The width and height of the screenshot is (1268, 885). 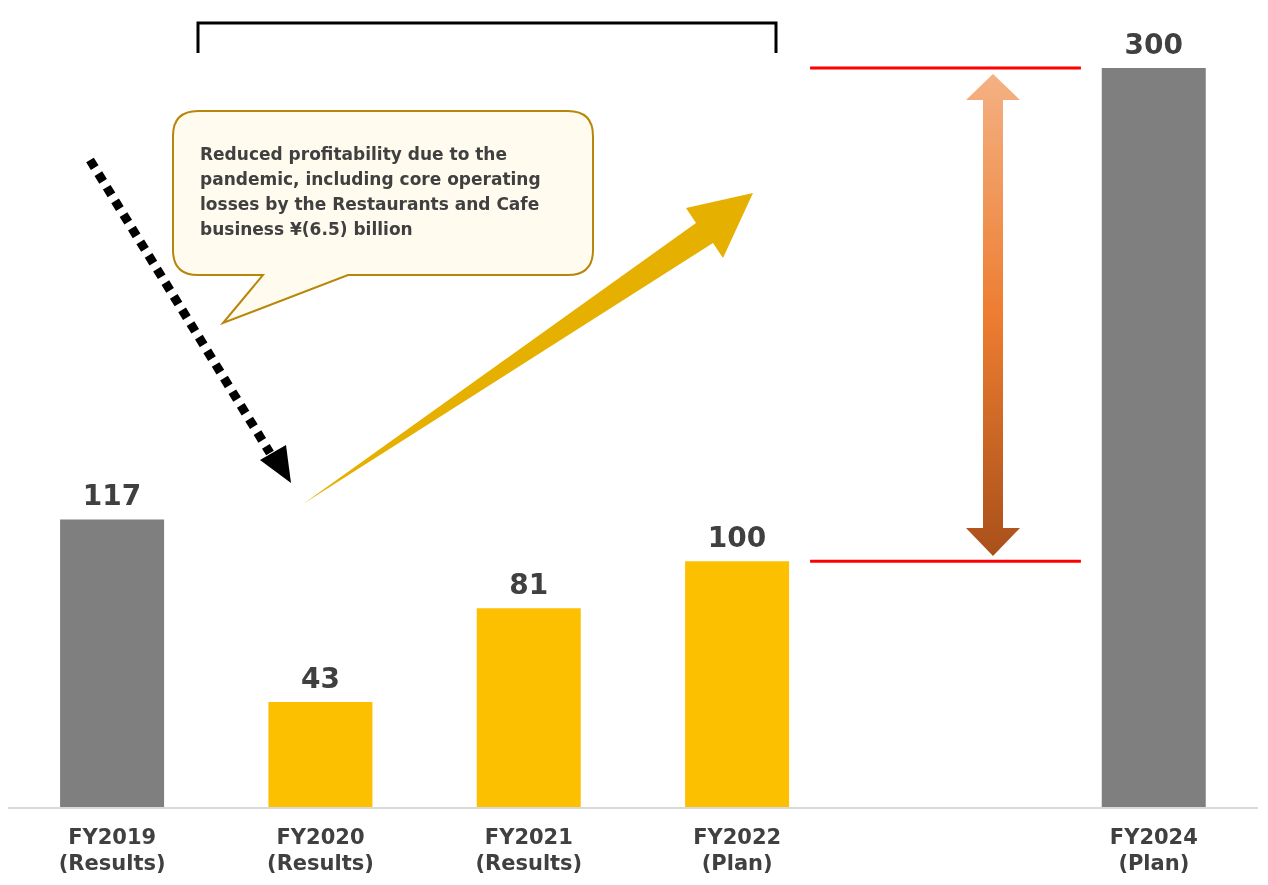 I want to click on x-tick-label: FY2019 (Results), so click(x=112, y=850).